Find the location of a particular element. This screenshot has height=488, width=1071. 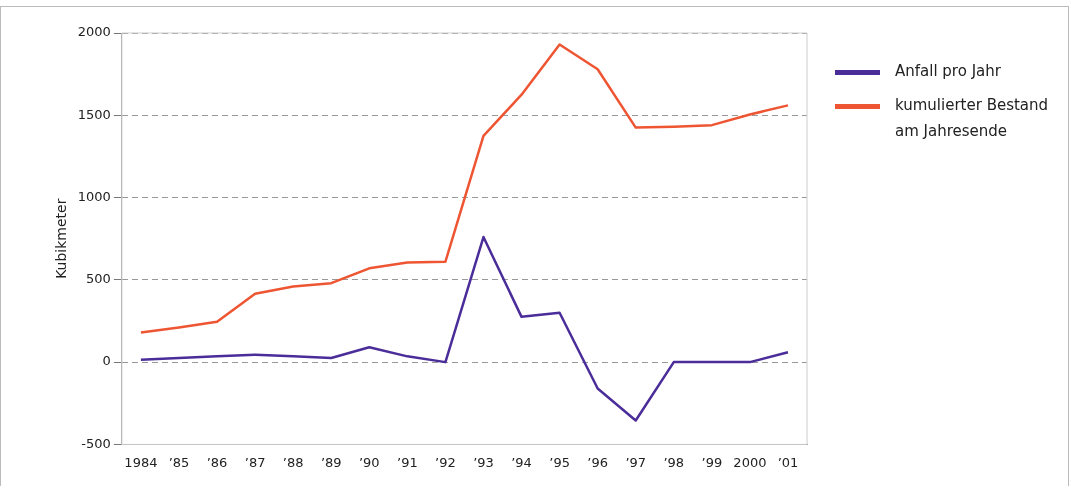

x-tick-label: 2000 is located at coordinates (750, 462).